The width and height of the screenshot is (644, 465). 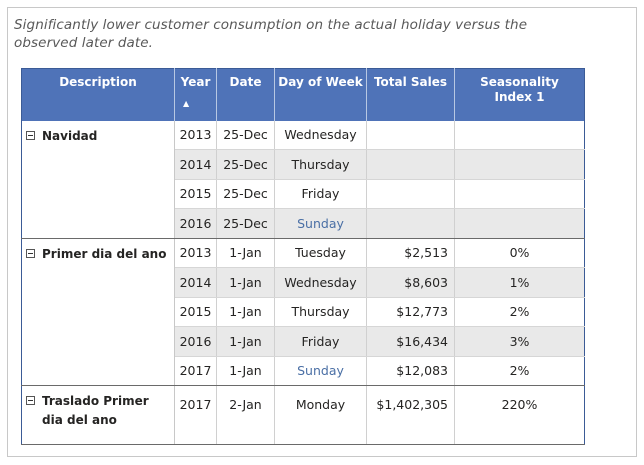 What do you see at coordinates (245, 415) in the screenshot?
I see `date-cell: 2-Jan` at bounding box center [245, 415].